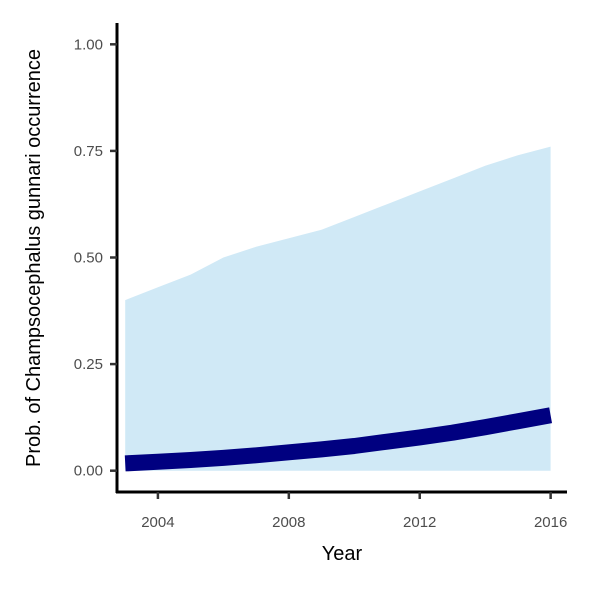  Describe the element at coordinates (342, 554) in the screenshot. I see `x-axis-title: Year` at that location.